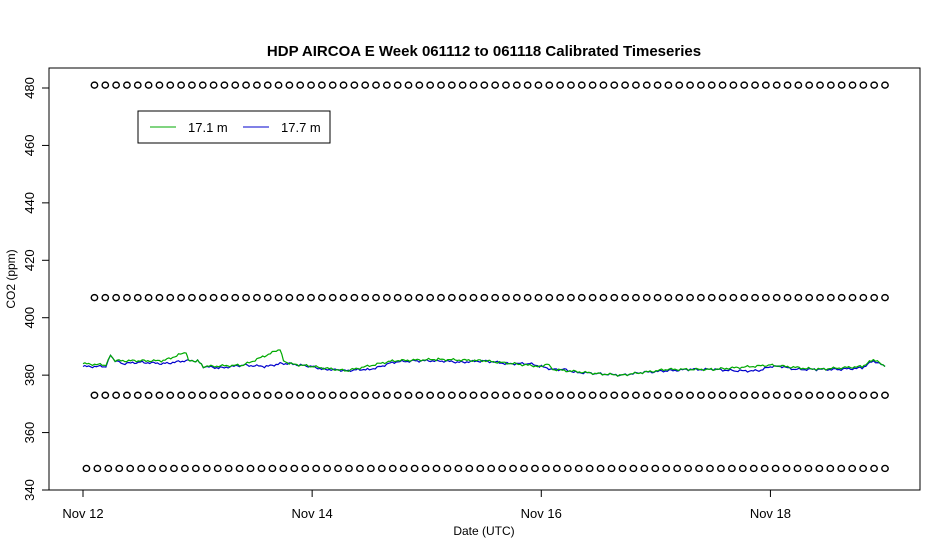 The image size is (936, 540). What do you see at coordinates (29, 203) in the screenshot?
I see `y-tick-label: 440` at bounding box center [29, 203].